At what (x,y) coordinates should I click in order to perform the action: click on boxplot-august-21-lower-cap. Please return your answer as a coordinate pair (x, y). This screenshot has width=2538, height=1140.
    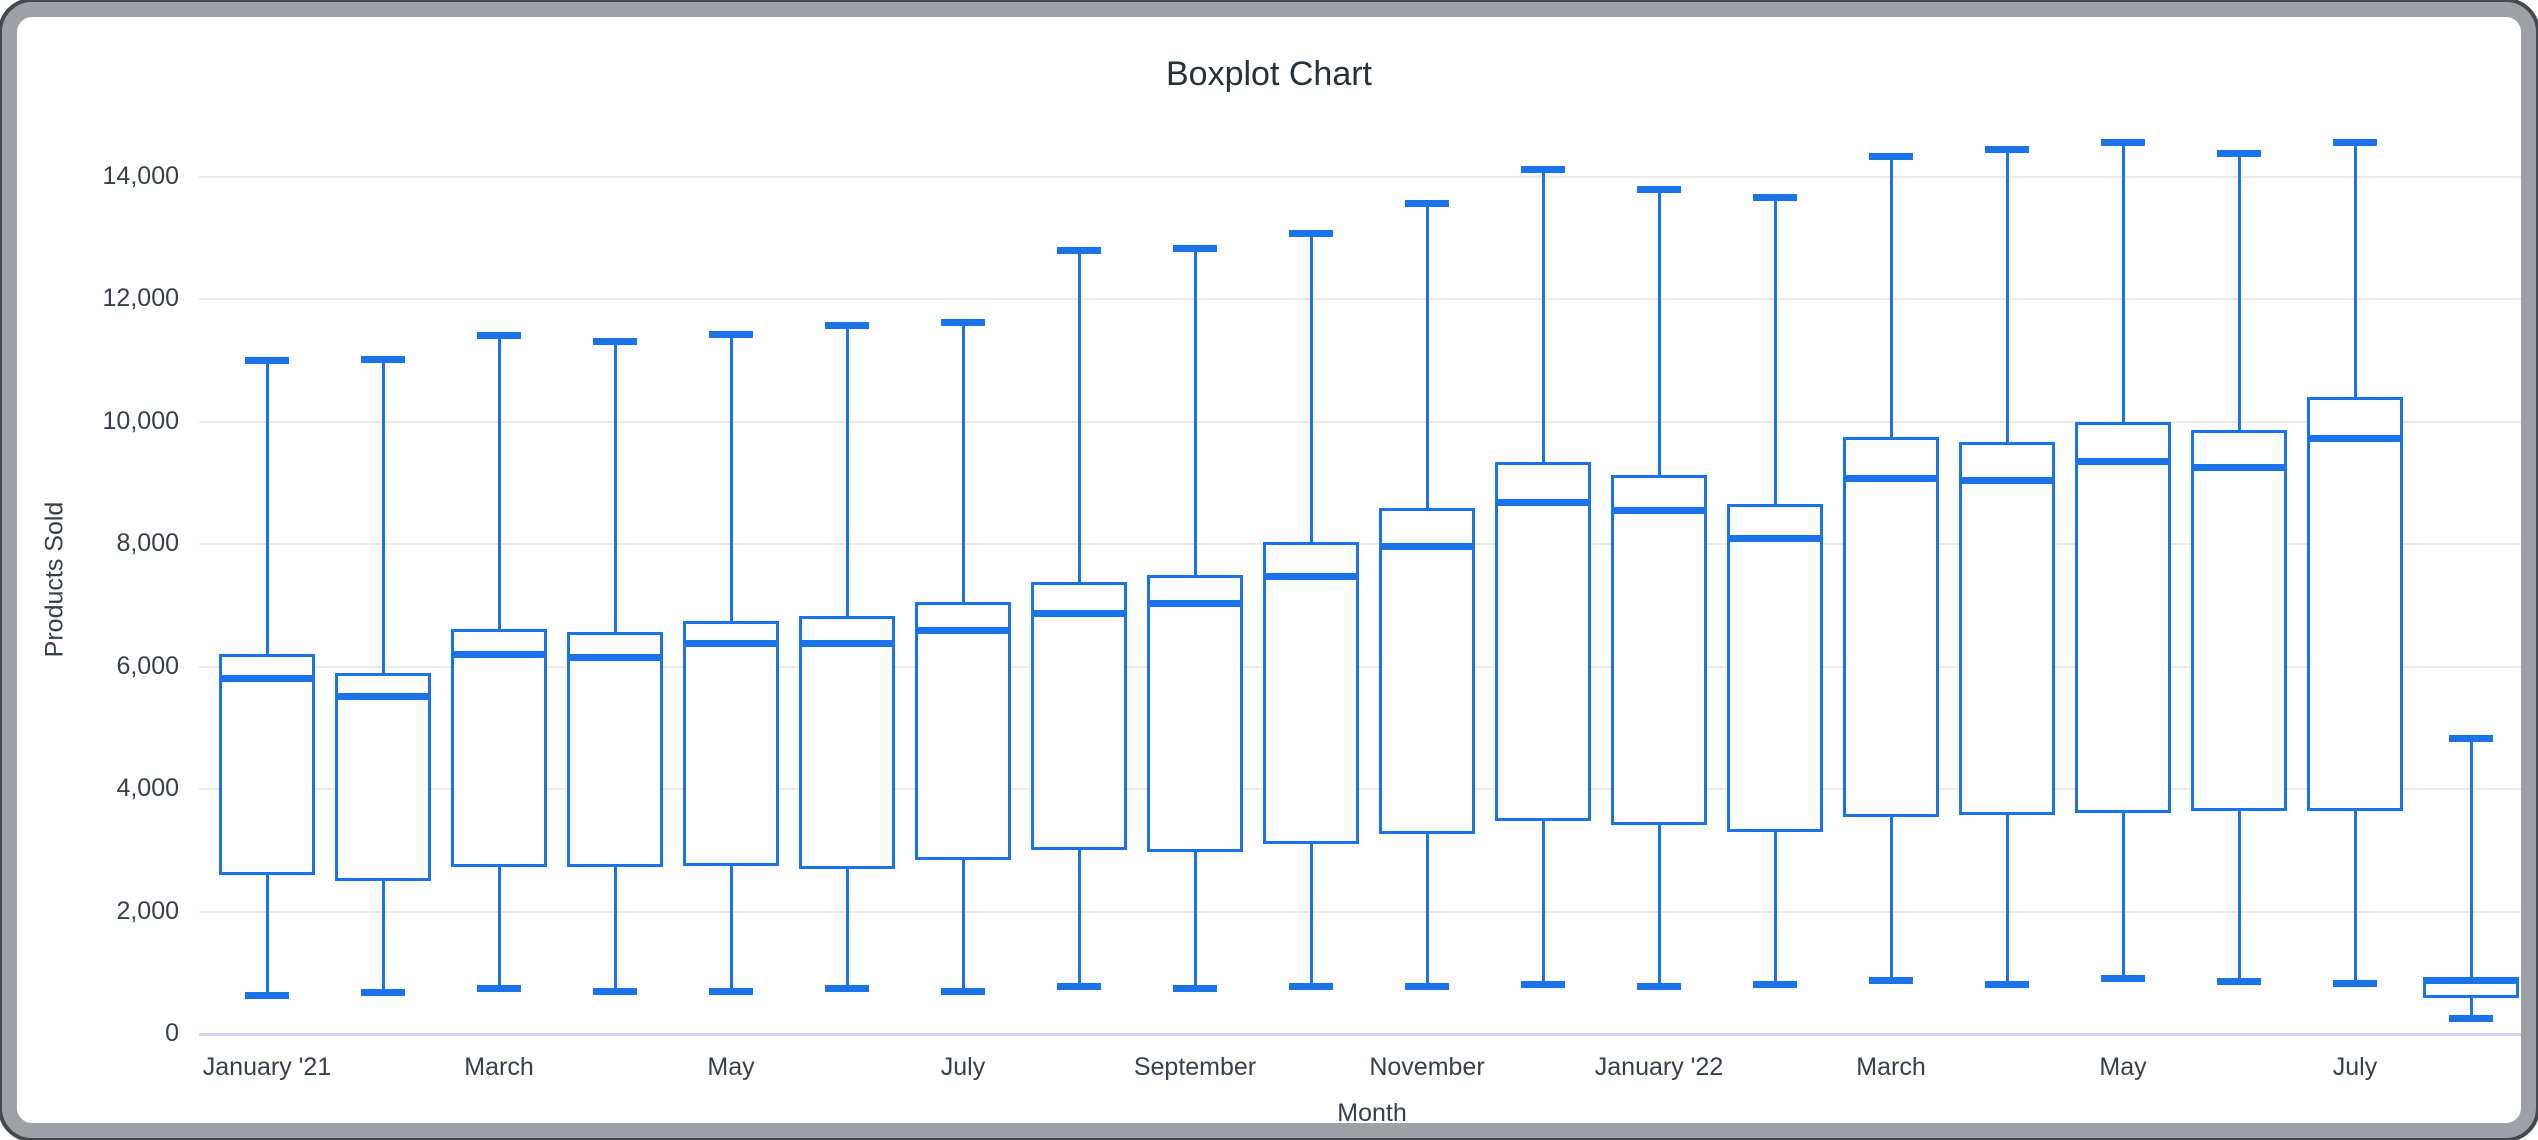
    Looking at the image, I should click on (1079, 986).